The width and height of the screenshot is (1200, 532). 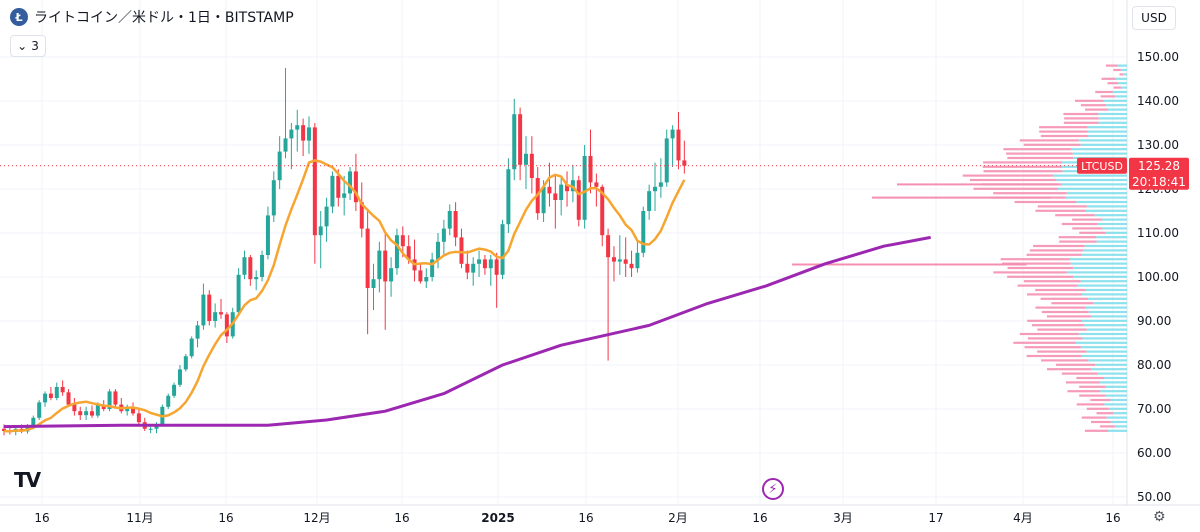 I want to click on symbol-title: ライトコイン／米ドル・1日・BITSTAMP, so click(x=164, y=18).